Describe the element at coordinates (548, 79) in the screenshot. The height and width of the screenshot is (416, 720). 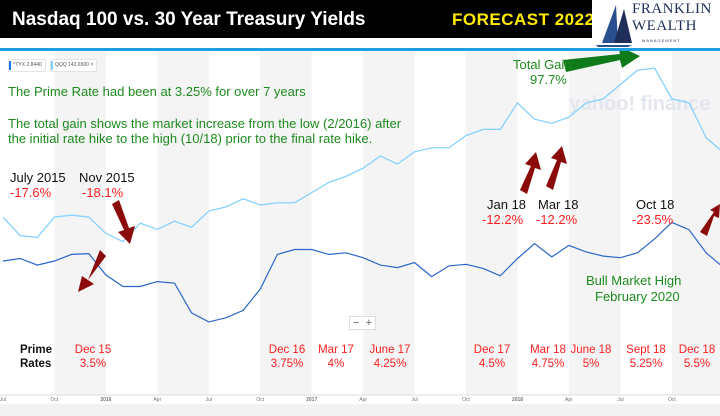
I see `total-gain-value: 97.7%` at that location.